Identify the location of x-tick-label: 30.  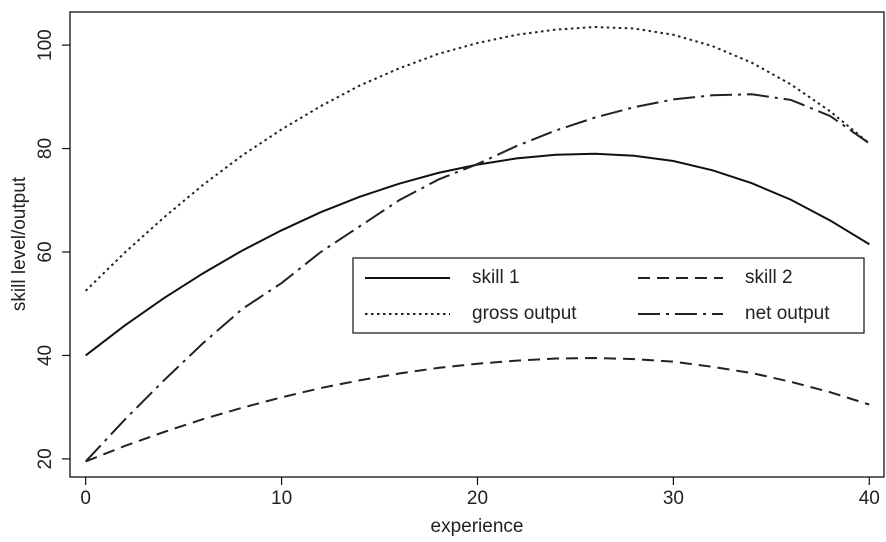
(673, 498).